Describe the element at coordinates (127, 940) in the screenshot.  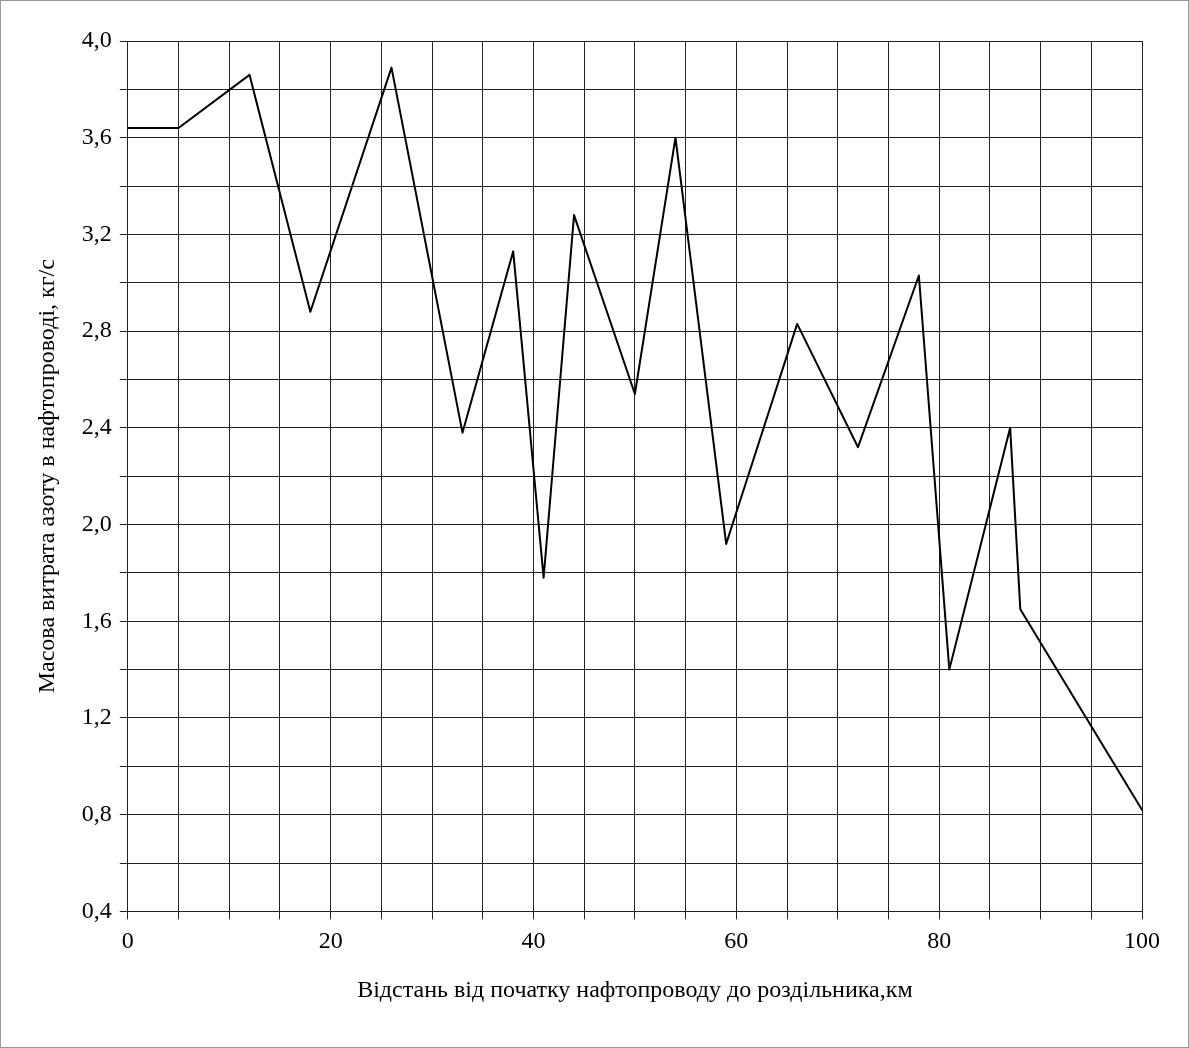
I see `x-tick-label: 0` at that location.